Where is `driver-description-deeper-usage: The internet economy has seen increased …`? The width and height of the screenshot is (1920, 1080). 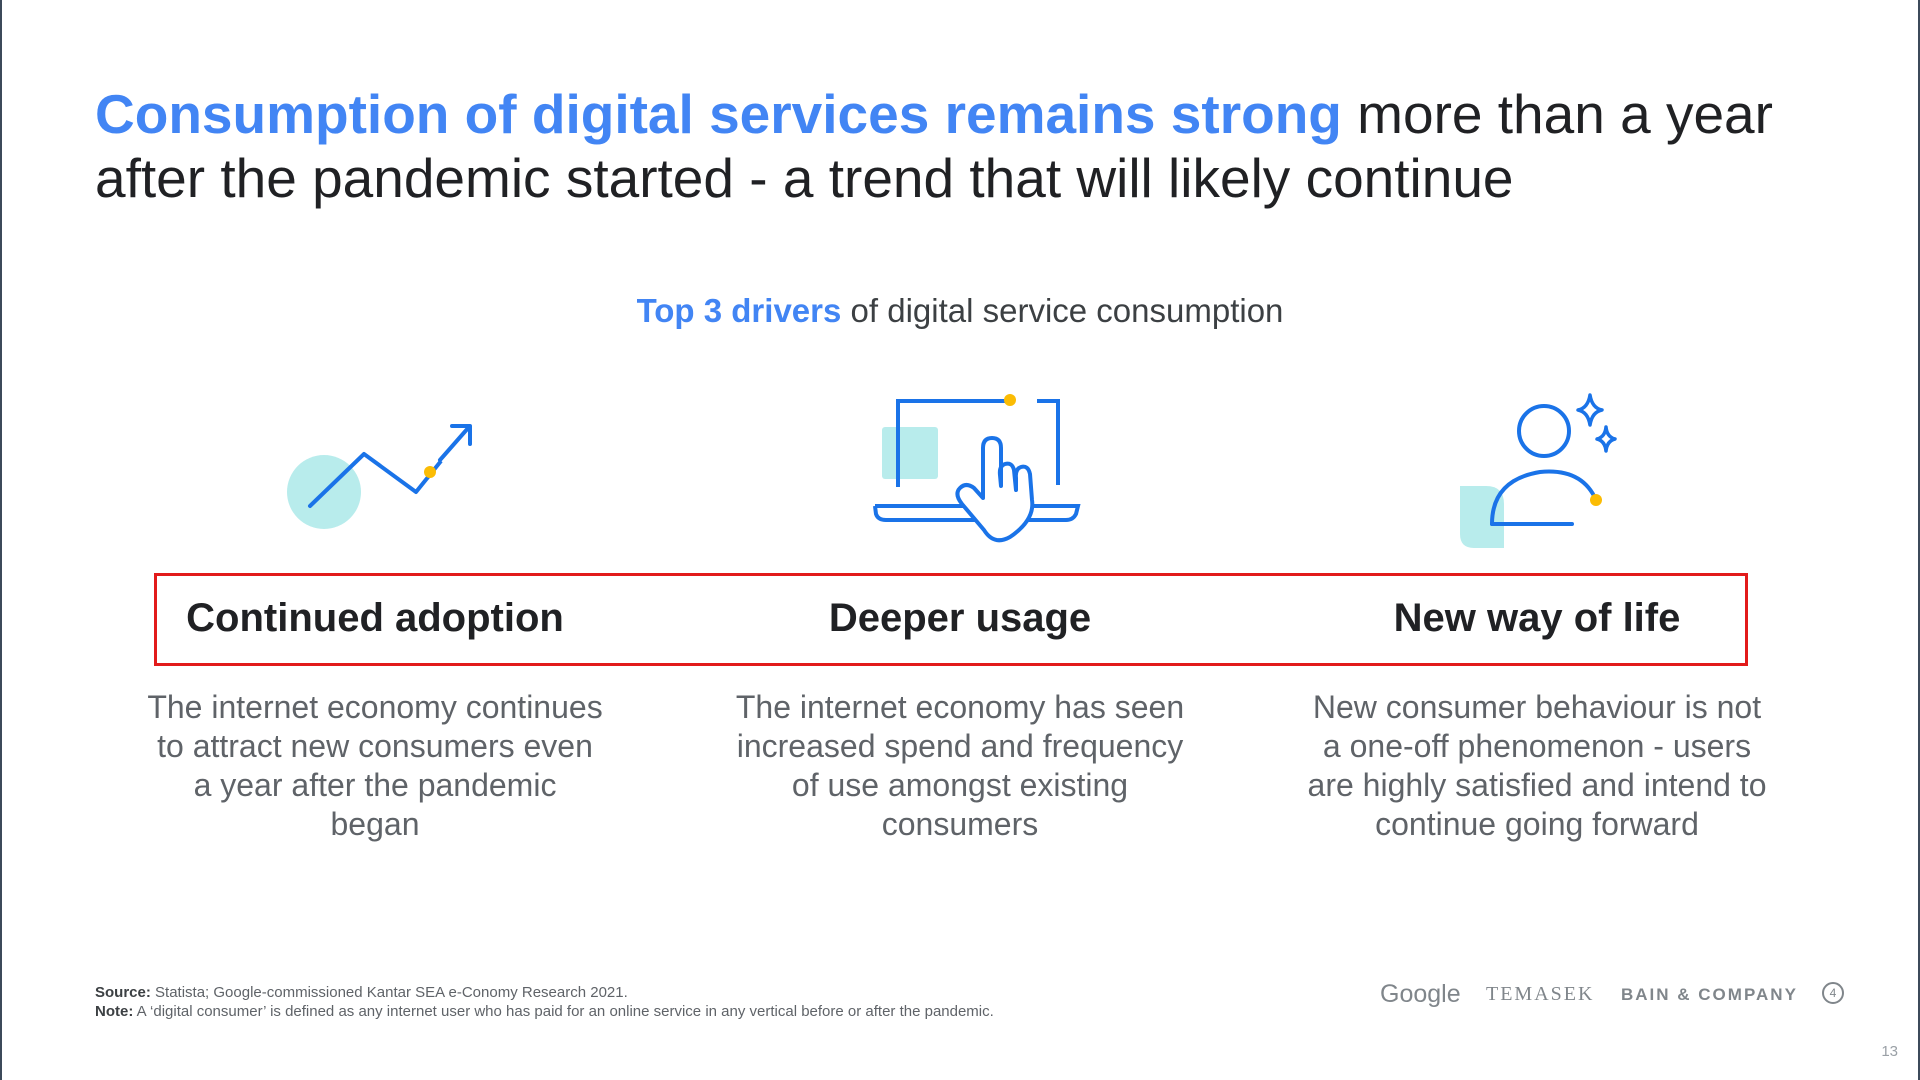
driver-description-deeper-usage: The internet economy has seen increased … is located at coordinates (960, 765).